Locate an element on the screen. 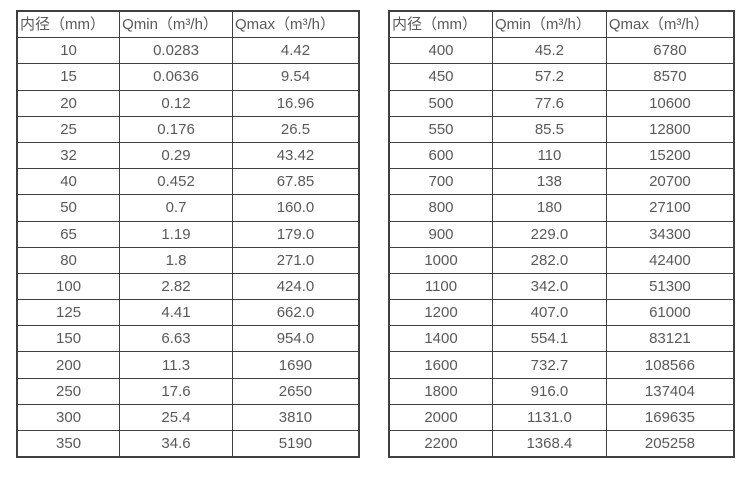  qmax-cell: 9.54 is located at coordinates (295, 77).